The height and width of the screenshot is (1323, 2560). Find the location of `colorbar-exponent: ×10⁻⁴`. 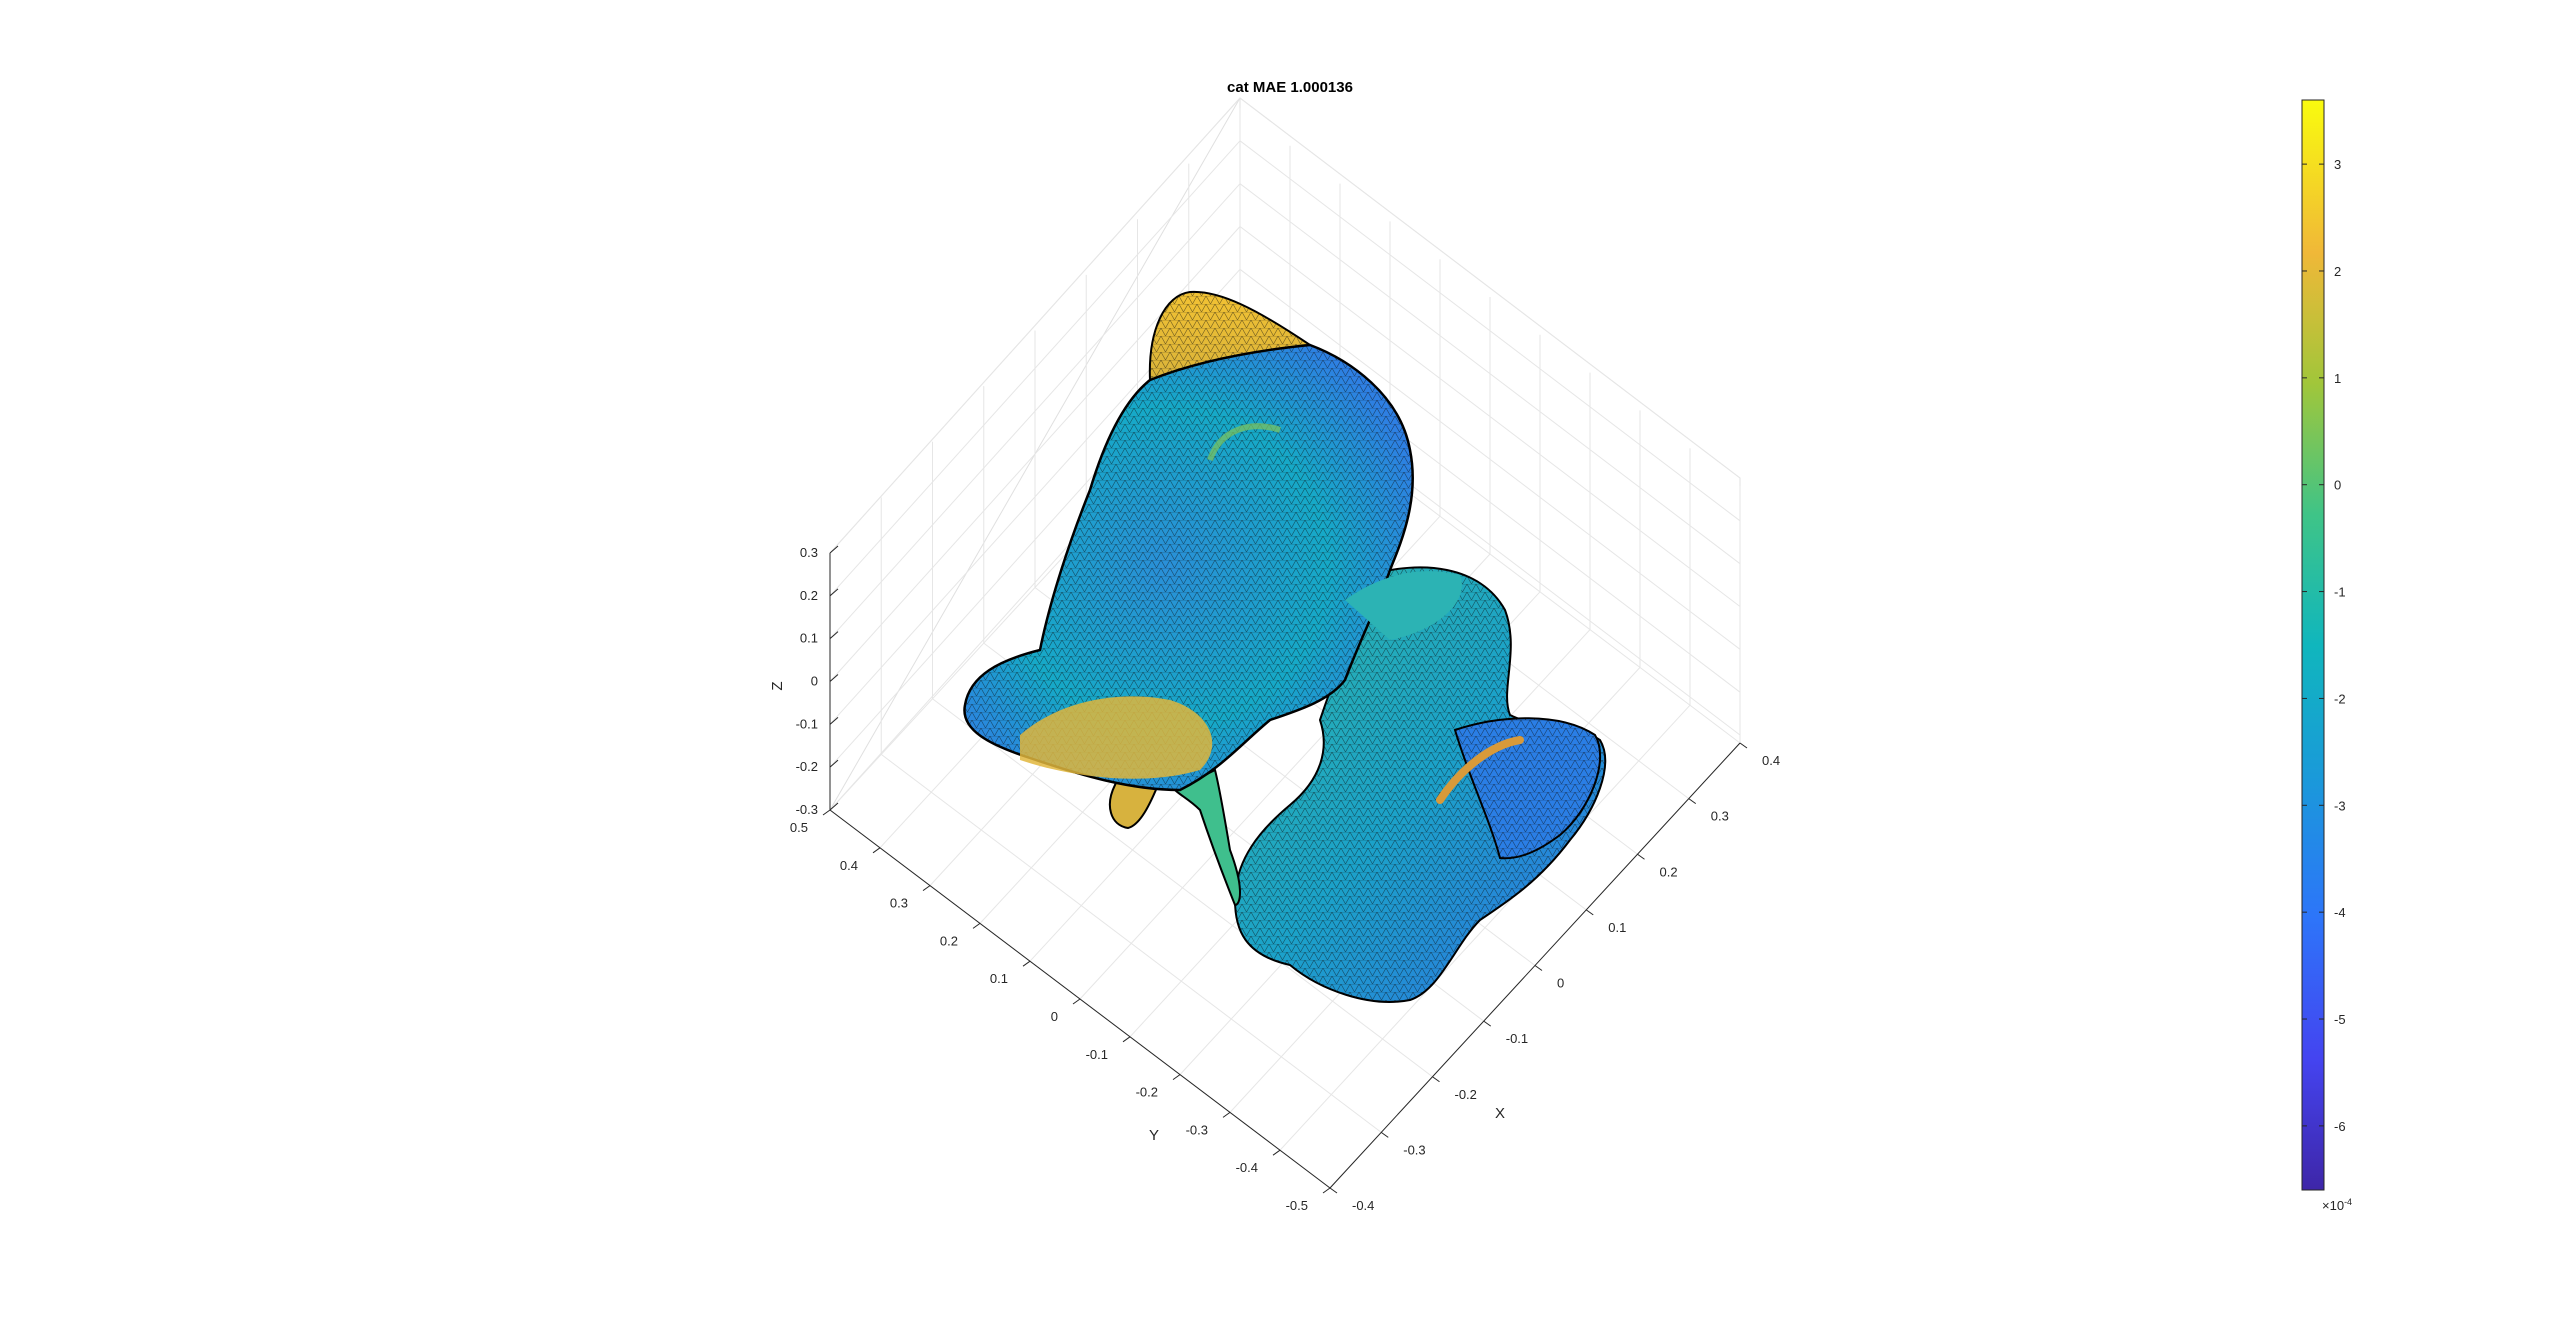

colorbar-exponent: ×10⁻⁴ is located at coordinates (2337, 1205).